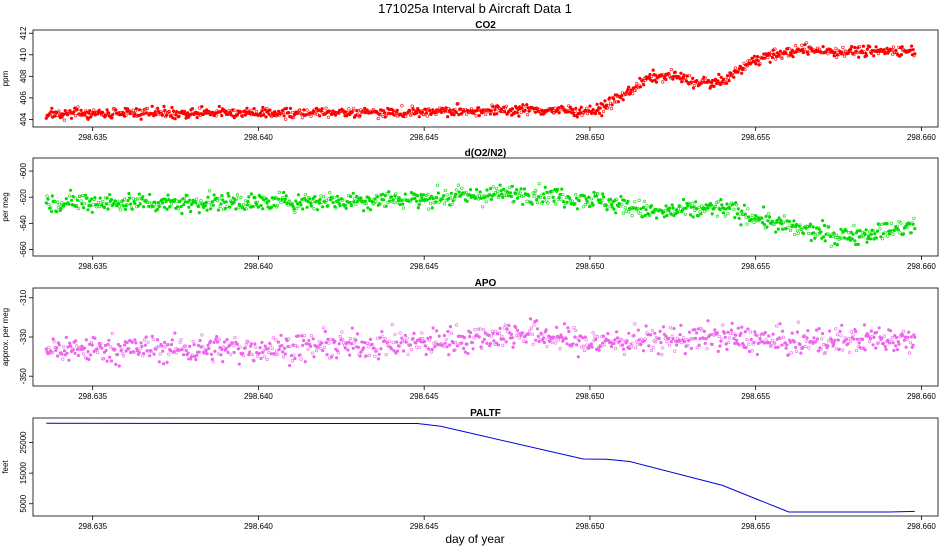 The image size is (950, 550). Describe the element at coordinates (921, 396) in the screenshot. I see `x-tick-label: 298.660` at that location.